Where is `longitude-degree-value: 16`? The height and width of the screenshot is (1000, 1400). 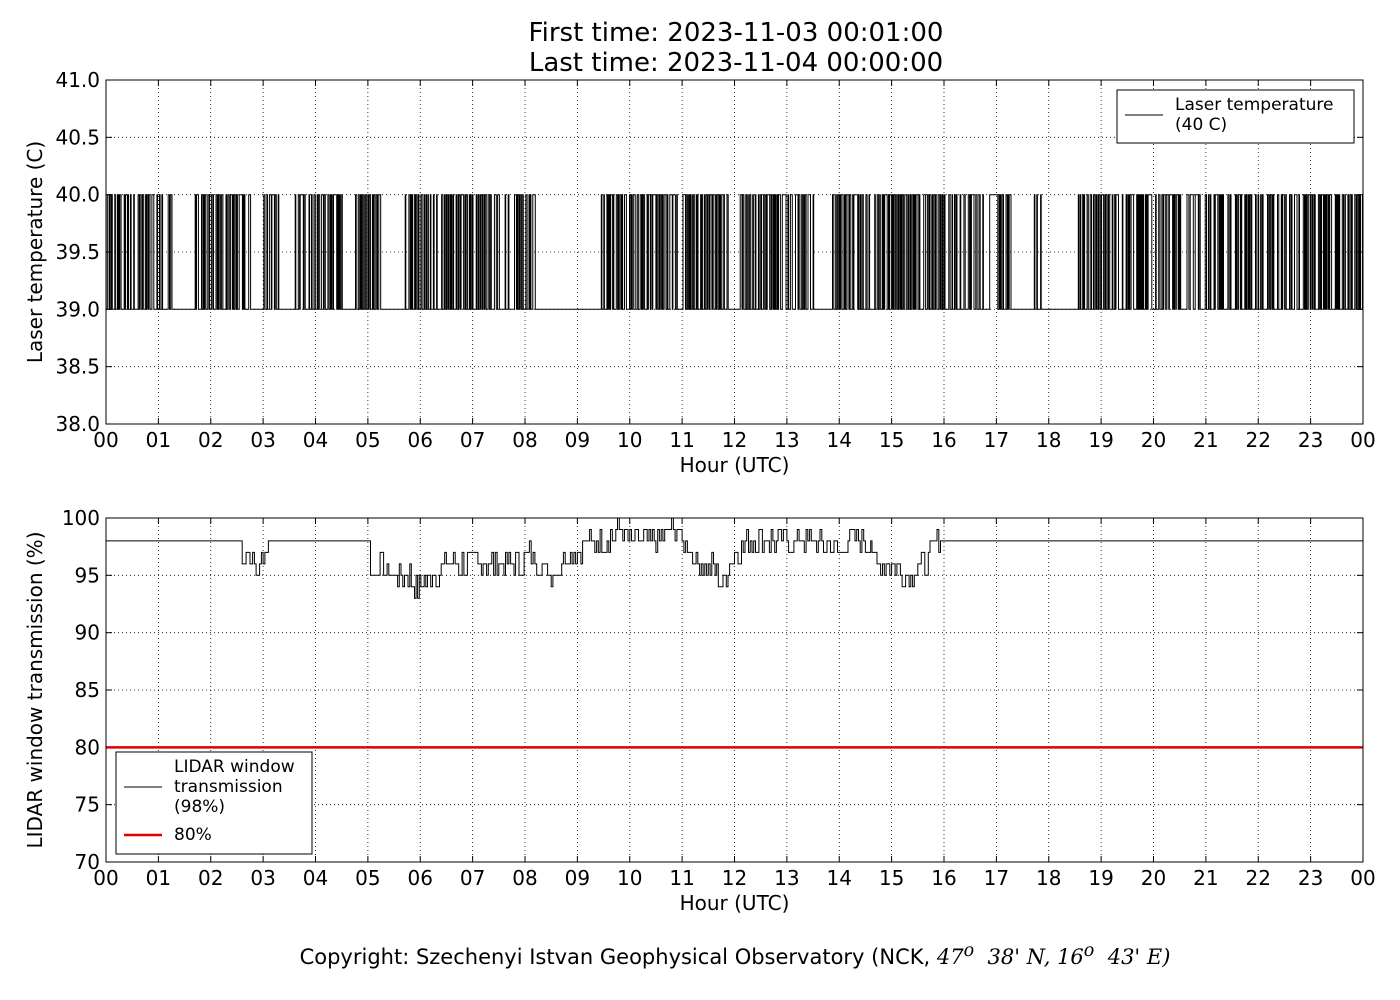 longitude-degree-value: 16 is located at coordinates (1070, 957).